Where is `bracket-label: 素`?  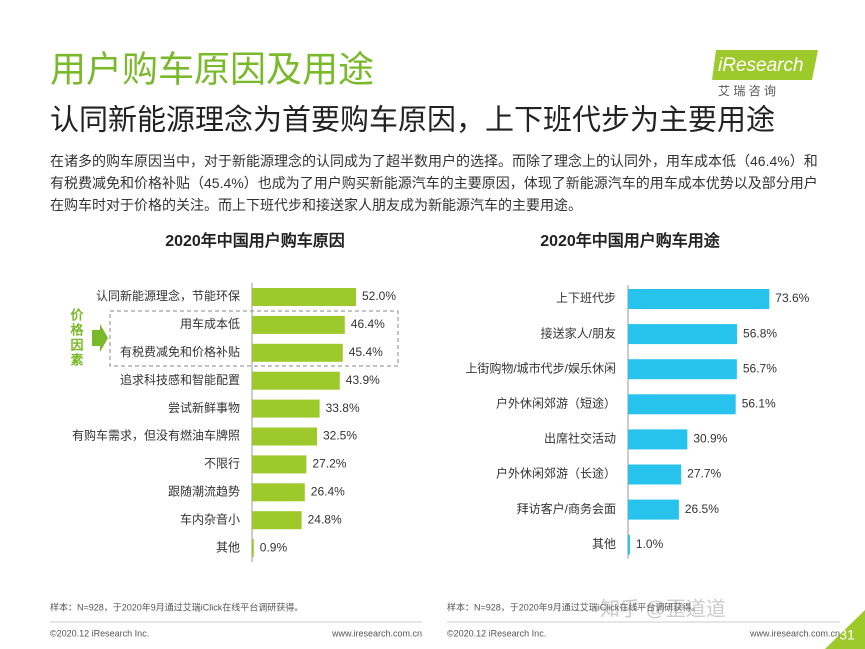
bracket-label: 素 is located at coordinates (76, 359).